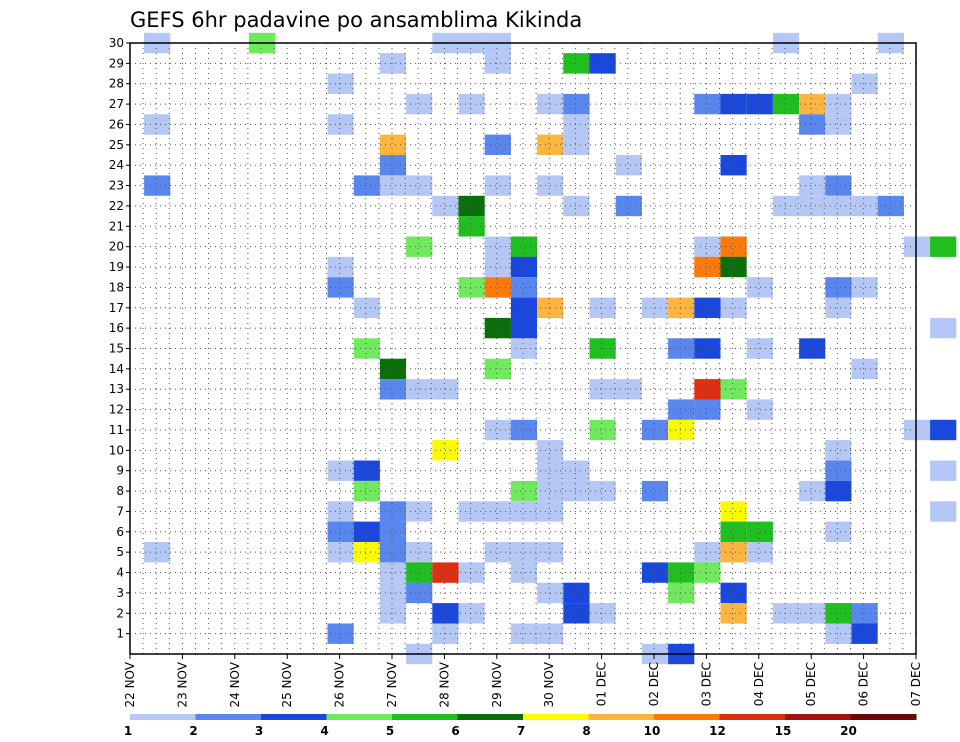 The image size is (960, 742). I want to click on y-tick-label: 3, so click(120, 593).